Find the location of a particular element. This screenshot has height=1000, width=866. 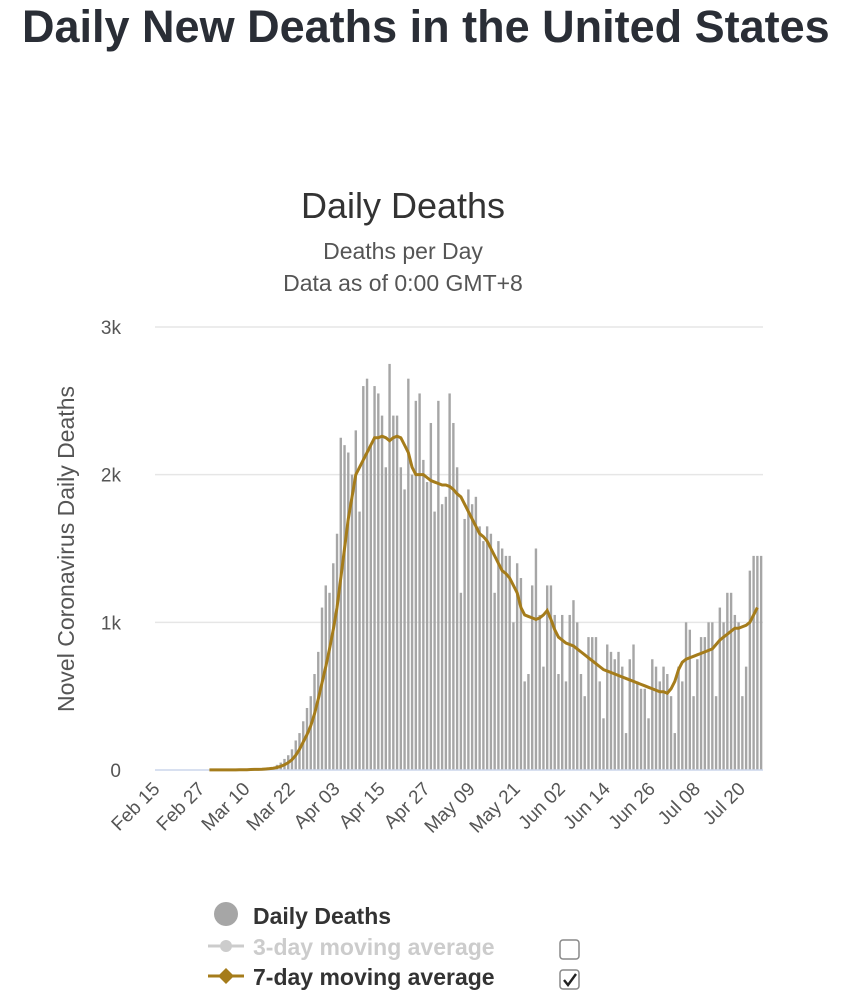

y-tick-label: 3k is located at coordinates (111, 328).